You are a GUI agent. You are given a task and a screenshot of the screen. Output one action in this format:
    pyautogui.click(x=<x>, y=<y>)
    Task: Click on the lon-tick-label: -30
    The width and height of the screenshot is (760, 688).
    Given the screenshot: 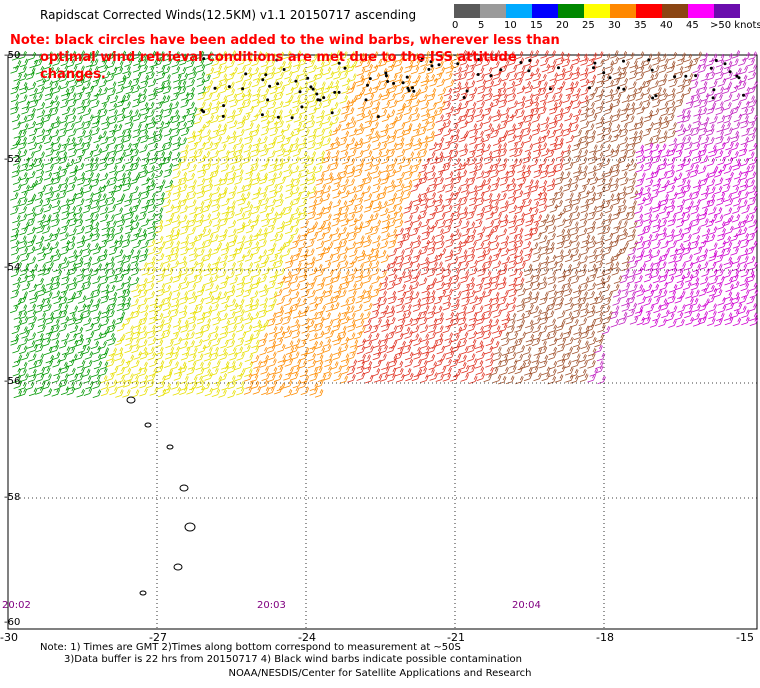 What is the action you would take?
    pyautogui.click(x=9, y=637)
    